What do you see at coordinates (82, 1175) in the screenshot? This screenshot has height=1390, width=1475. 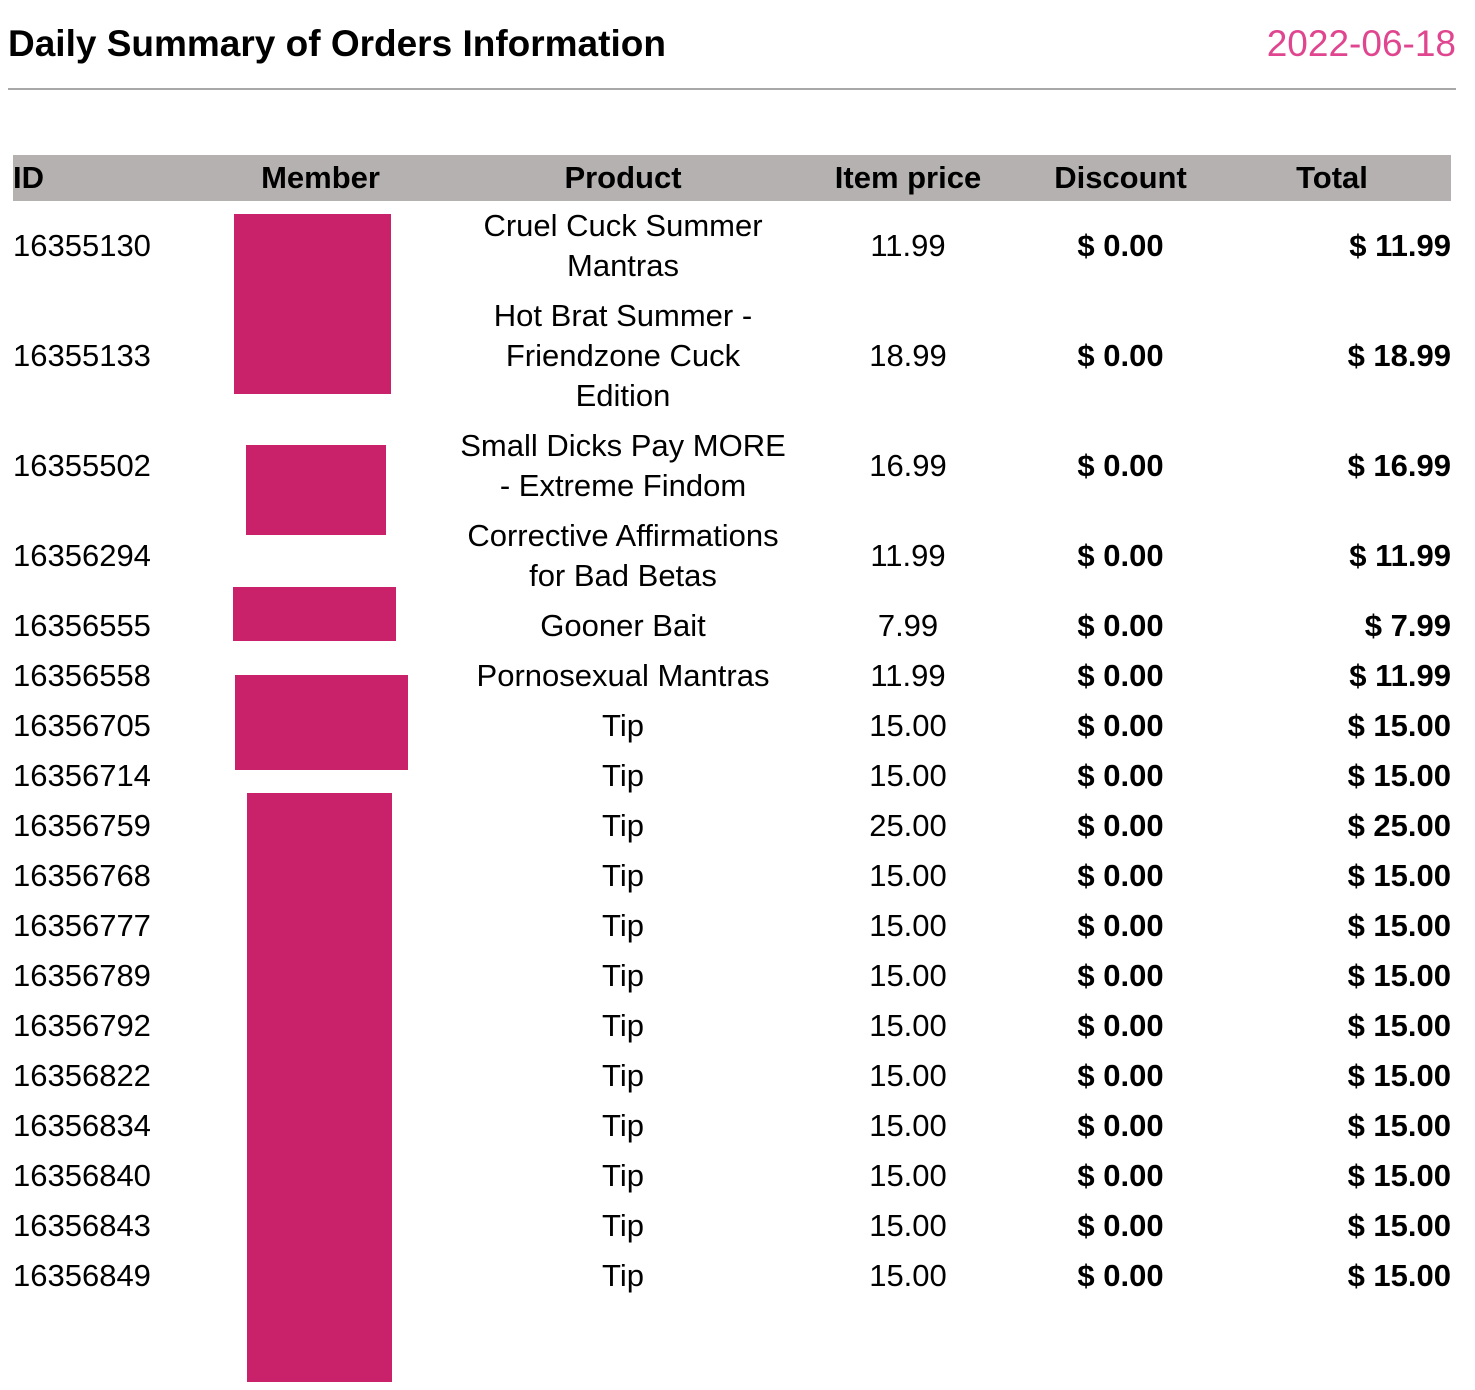 I see `order-id: 16356840` at bounding box center [82, 1175].